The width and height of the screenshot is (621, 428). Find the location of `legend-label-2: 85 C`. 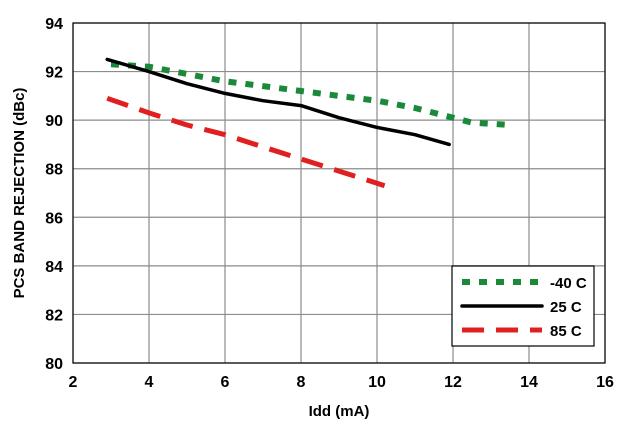

legend-label-2: 85 C is located at coordinates (566, 331).